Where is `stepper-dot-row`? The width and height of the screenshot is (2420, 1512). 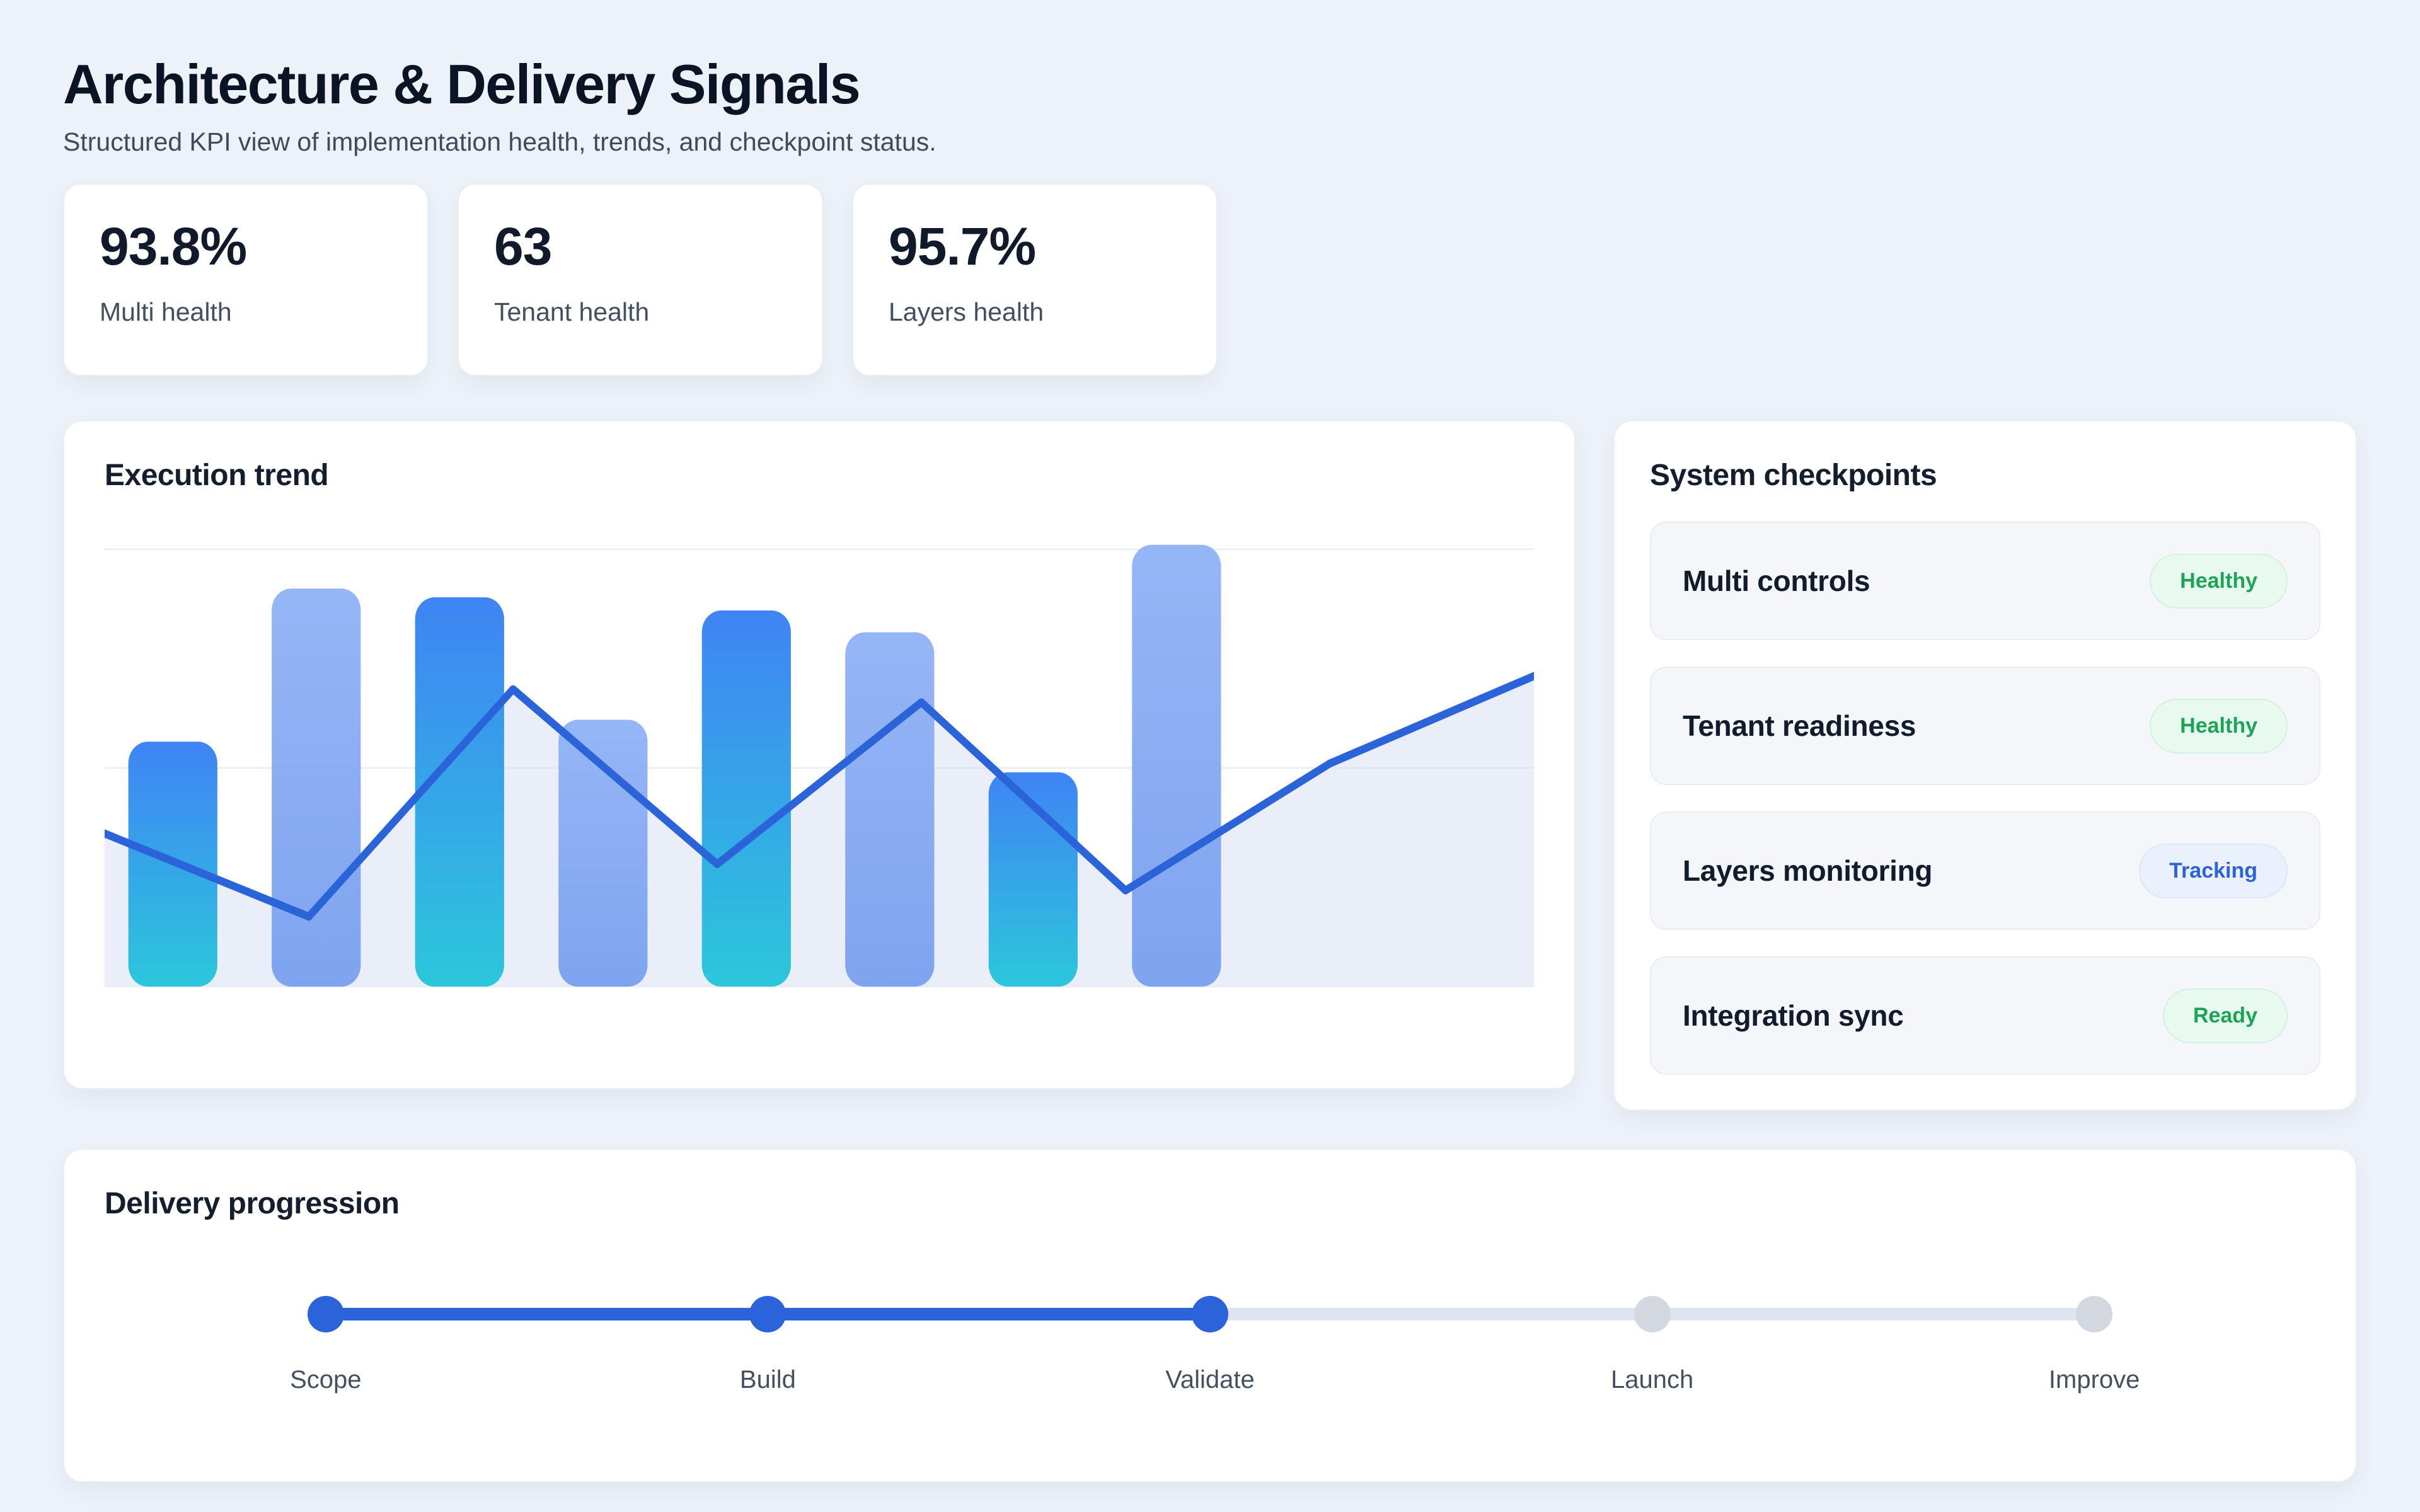 stepper-dot-row is located at coordinates (1210, 1314).